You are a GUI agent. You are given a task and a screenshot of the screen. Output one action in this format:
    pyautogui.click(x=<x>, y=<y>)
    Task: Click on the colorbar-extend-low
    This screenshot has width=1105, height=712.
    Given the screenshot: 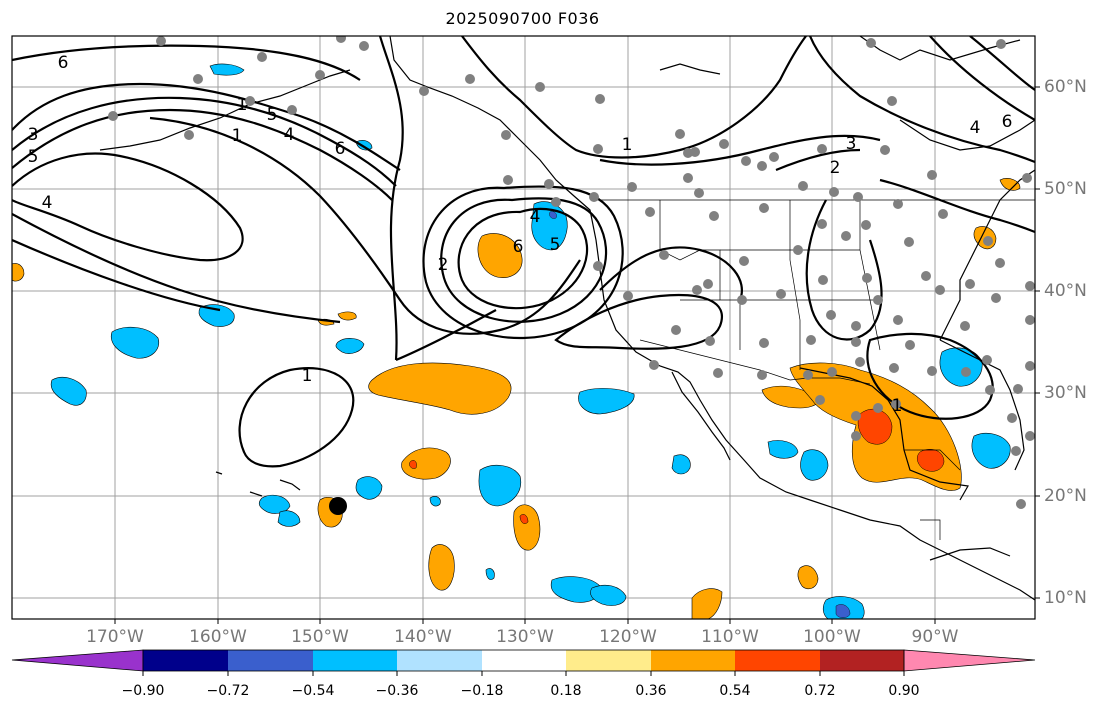 What is the action you would take?
    pyautogui.click(x=77, y=660)
    